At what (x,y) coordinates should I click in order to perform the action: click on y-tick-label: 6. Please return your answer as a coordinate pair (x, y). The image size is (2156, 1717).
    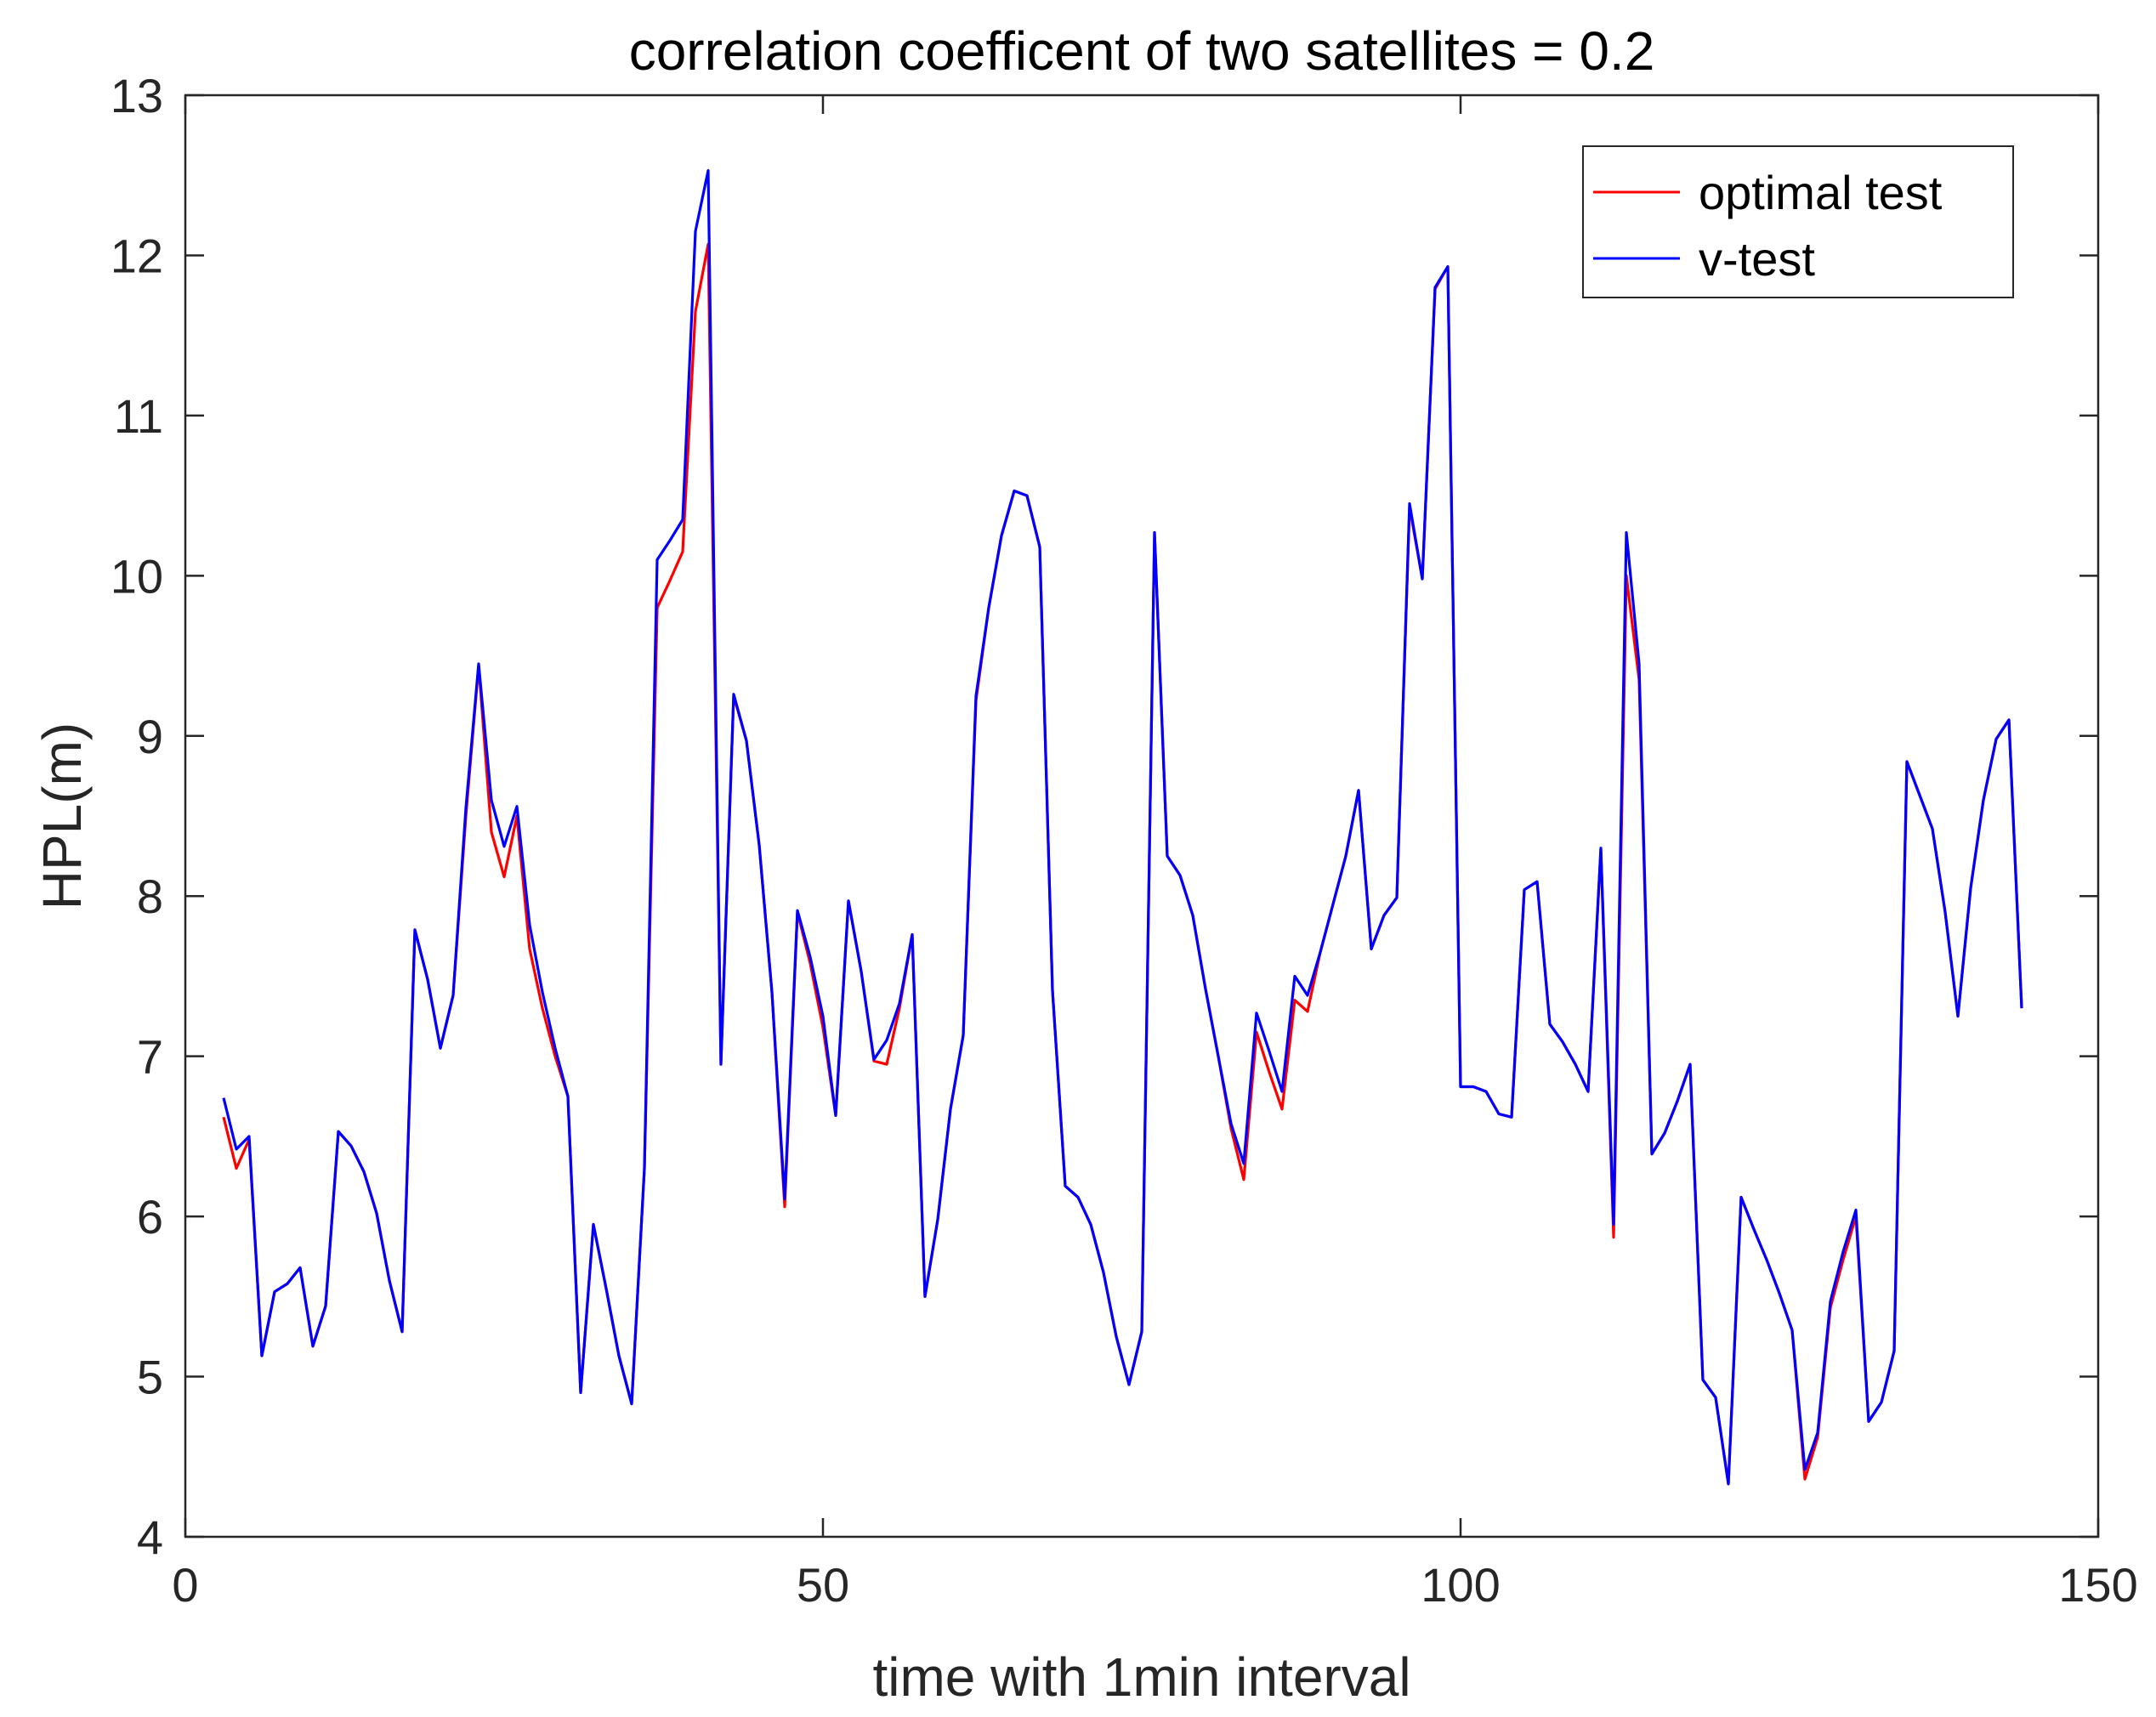
    Looking at the image, I should click on (150, 1217).